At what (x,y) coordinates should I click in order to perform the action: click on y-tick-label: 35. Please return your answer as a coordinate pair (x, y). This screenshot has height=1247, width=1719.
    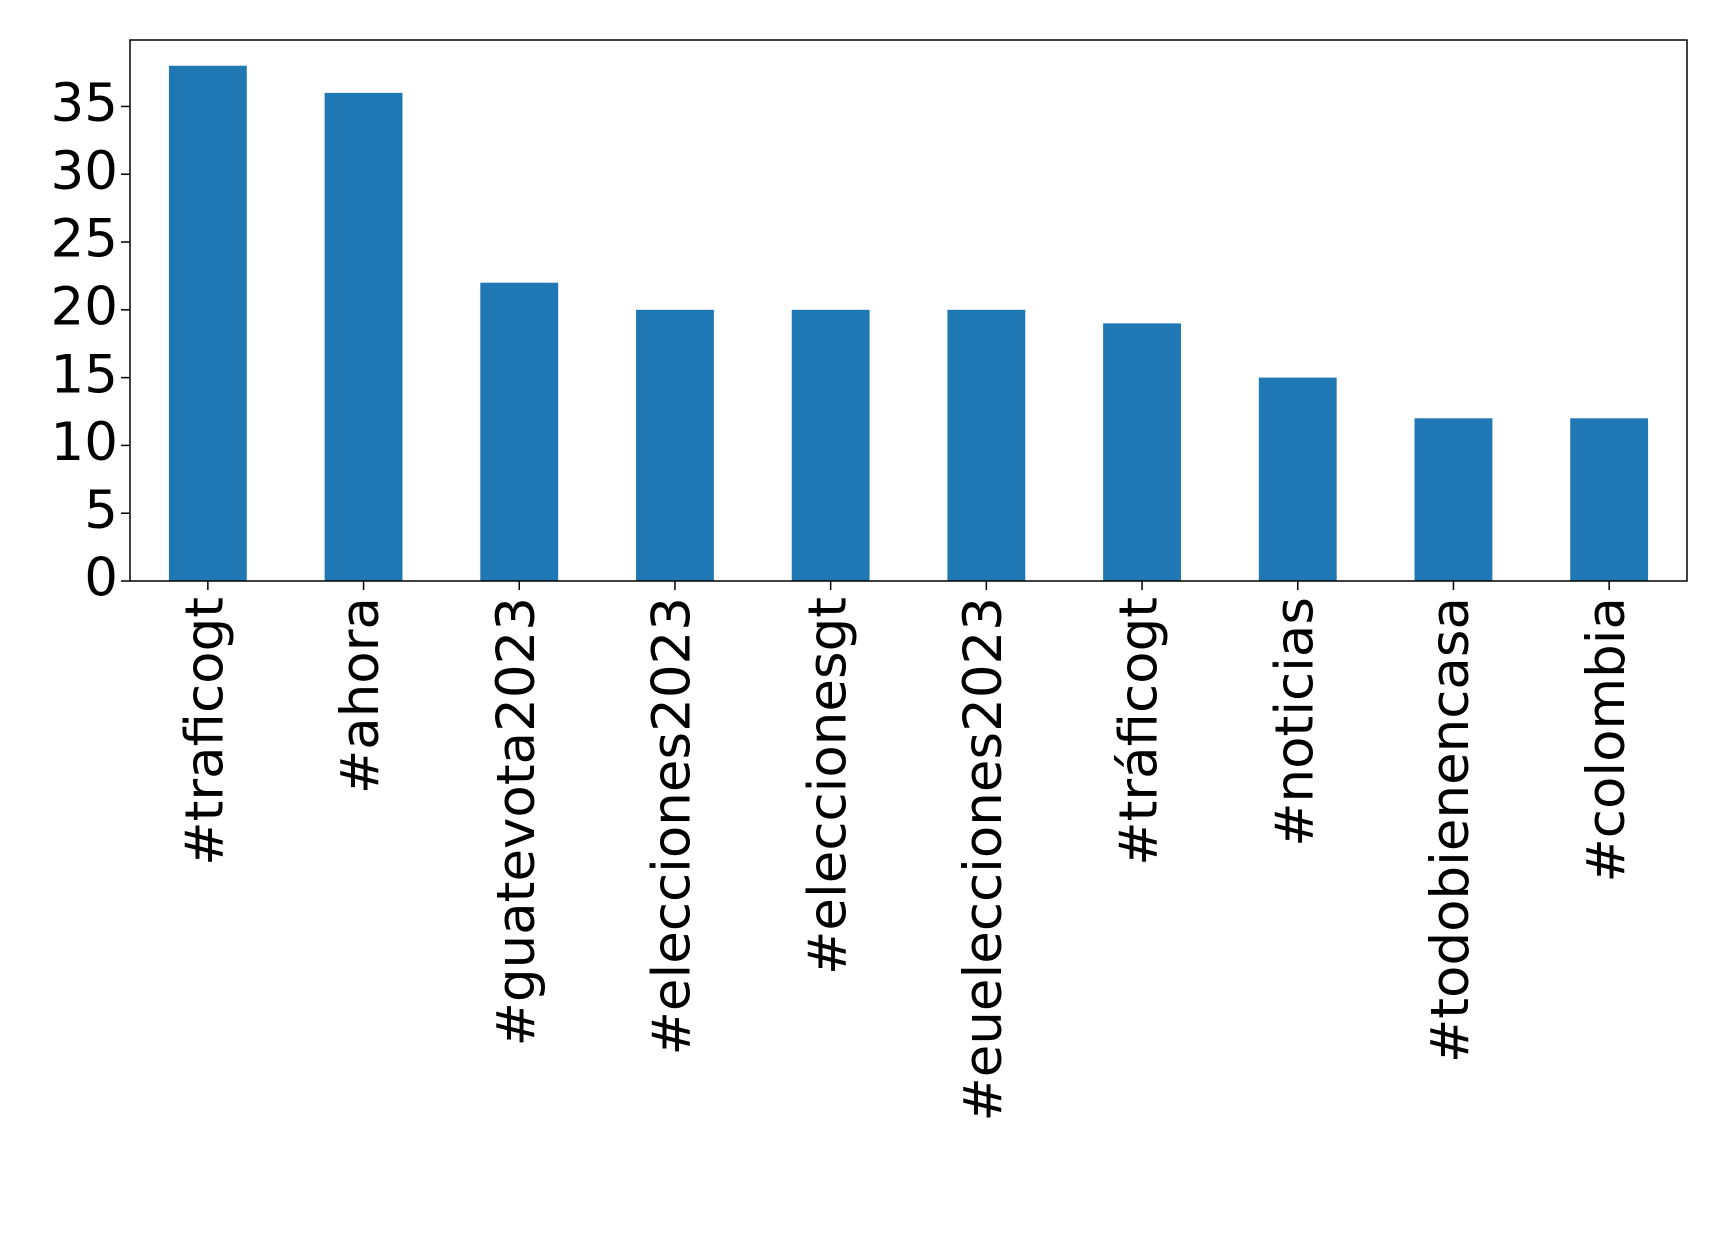
    Looking at the image, I should click on (84, 103).